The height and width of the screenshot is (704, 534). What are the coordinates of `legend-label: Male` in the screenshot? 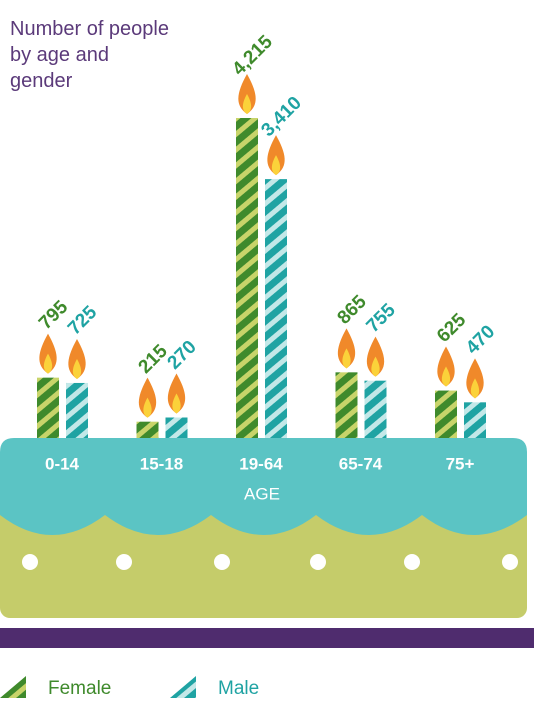 It's located at (238, 688).